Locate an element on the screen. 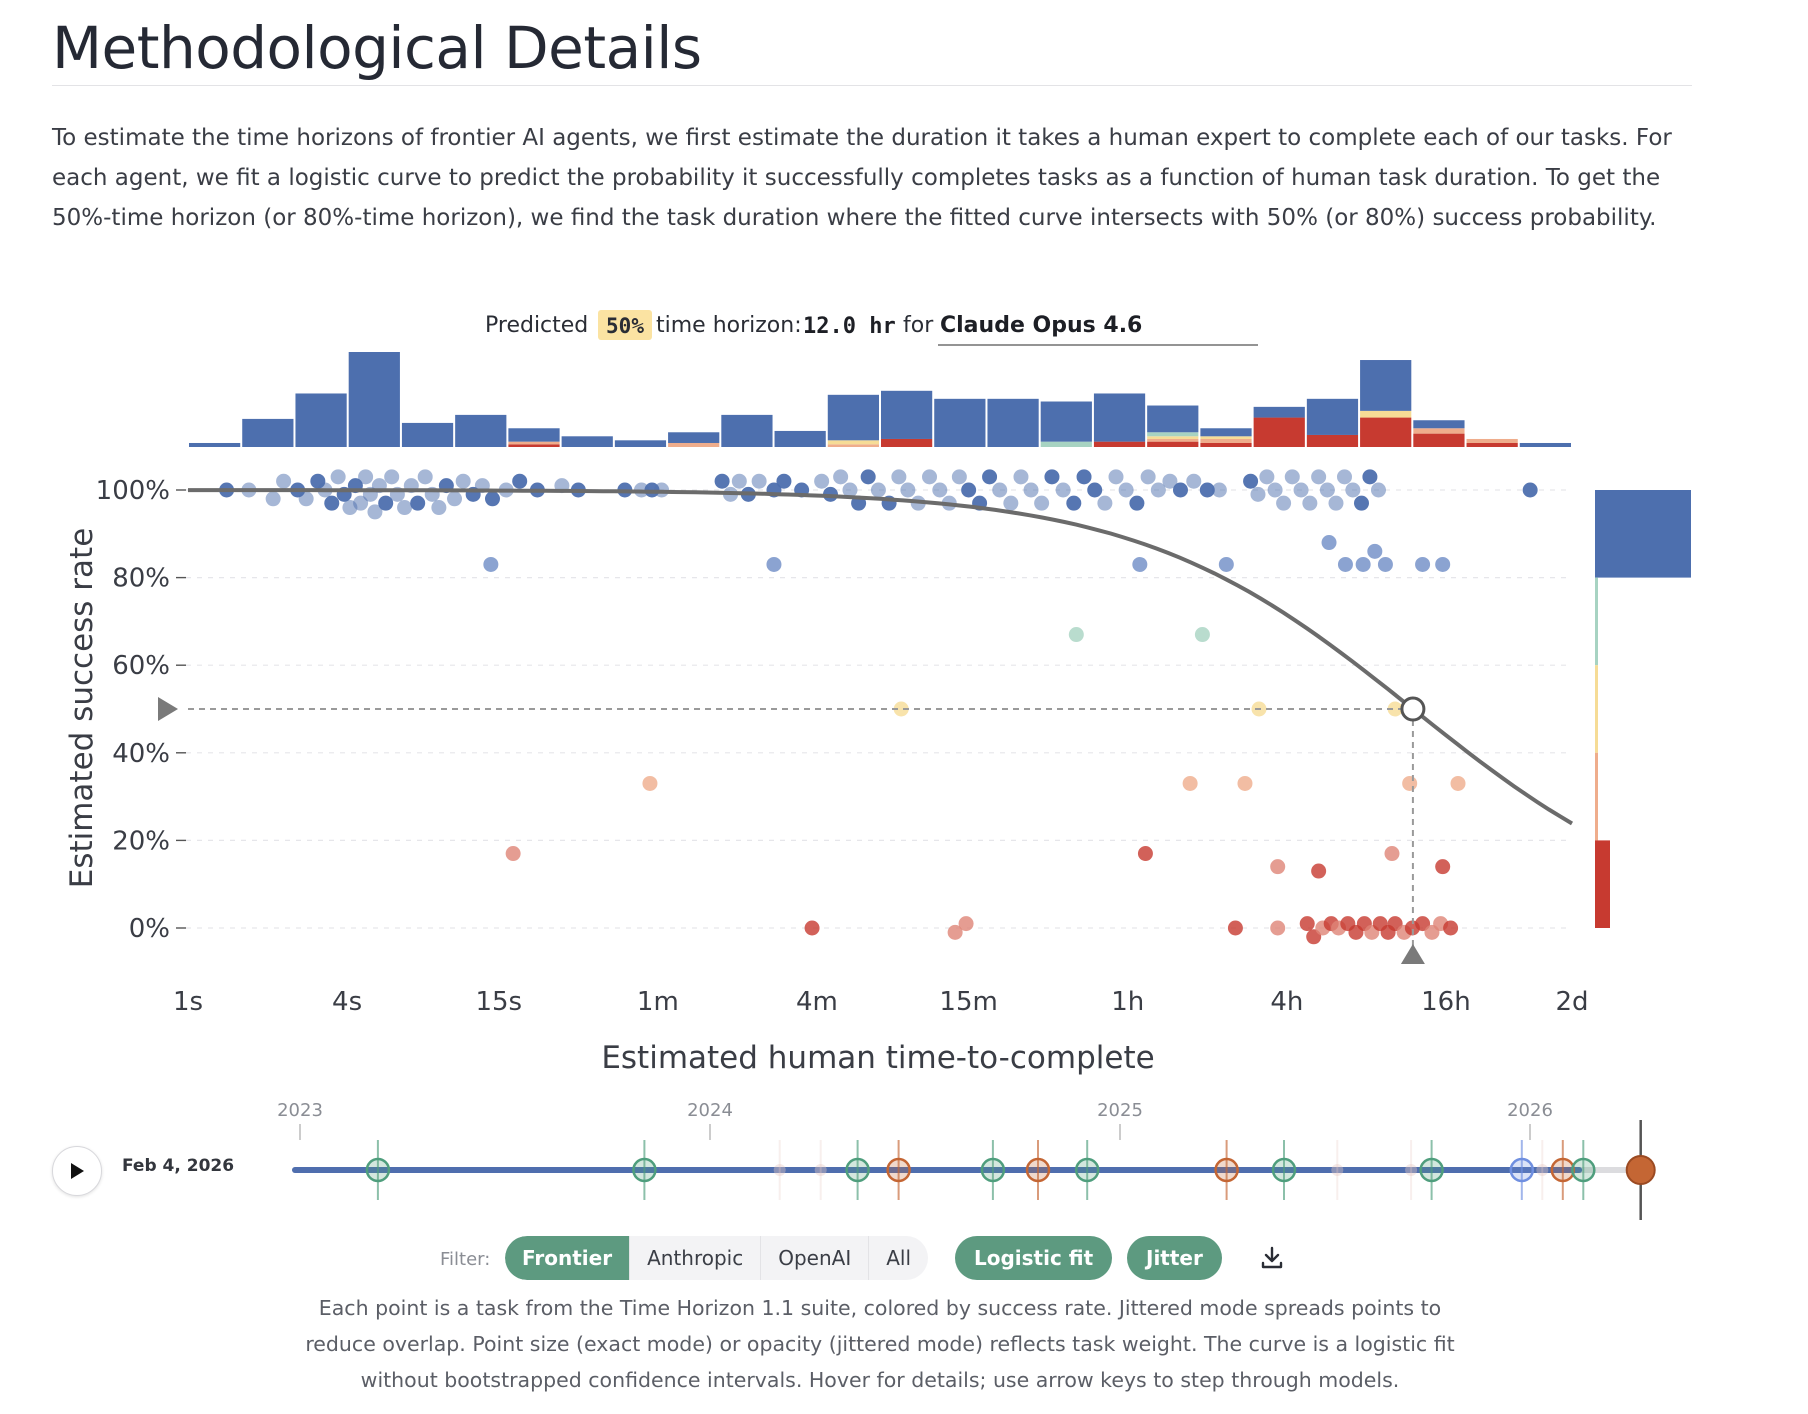  horizon-point is located at coordinates (1413, 709).